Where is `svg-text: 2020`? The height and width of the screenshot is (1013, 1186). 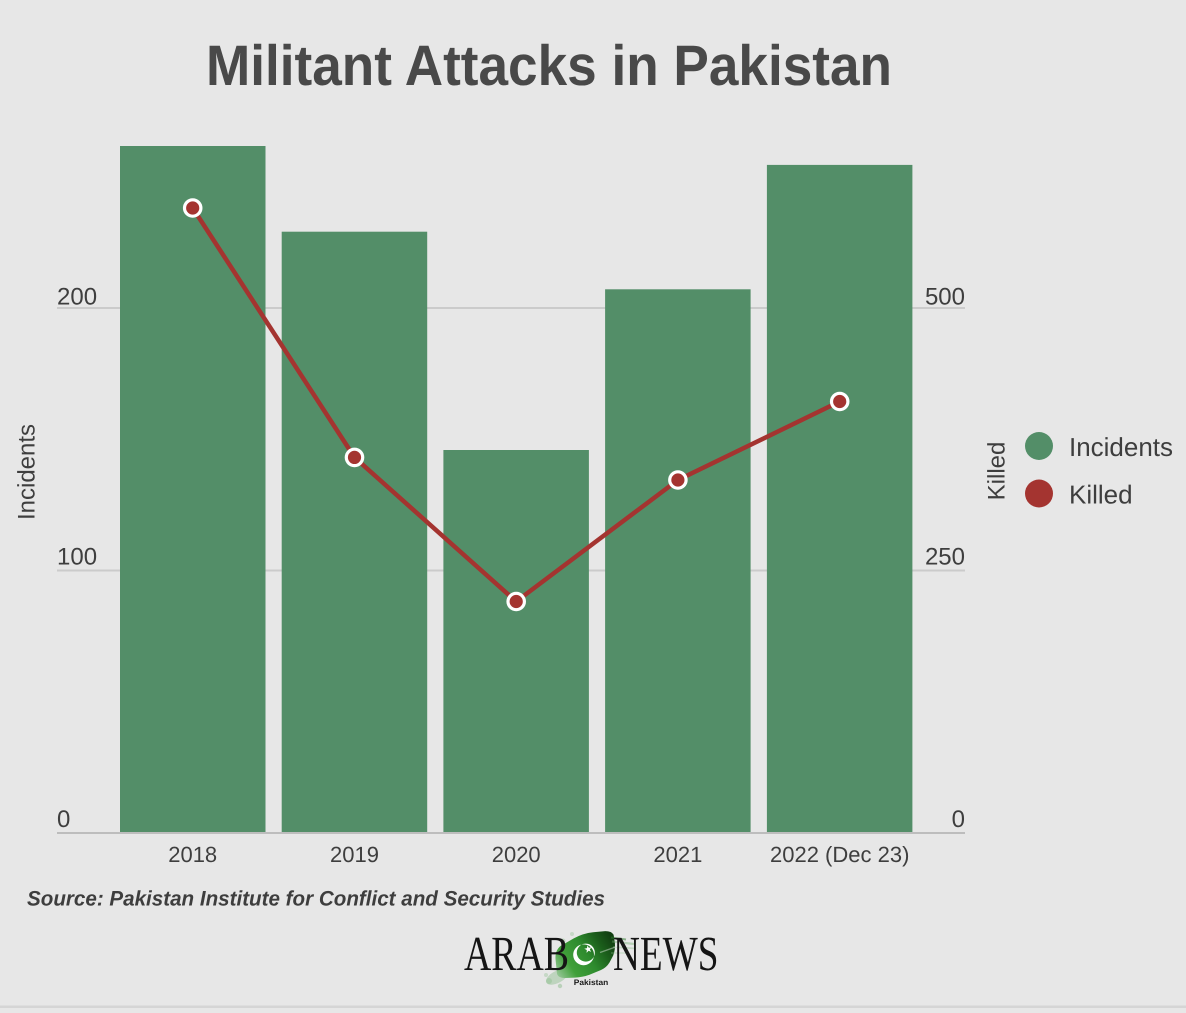 svg-text: 2020 is located at coordinates (516, 854).